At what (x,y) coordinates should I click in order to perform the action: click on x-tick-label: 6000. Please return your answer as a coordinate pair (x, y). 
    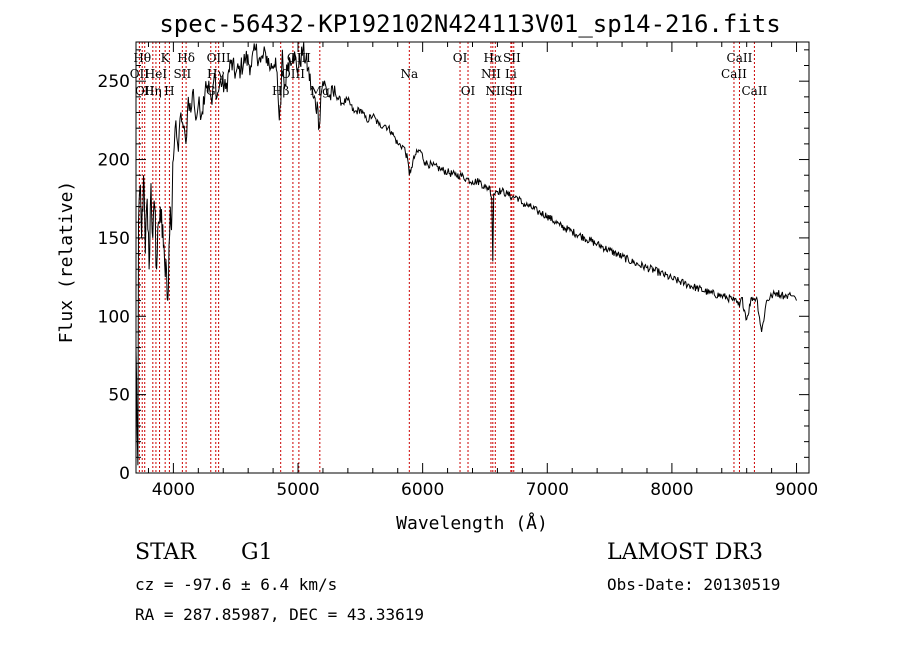
    Looking at the image, I should click on (422, 490).